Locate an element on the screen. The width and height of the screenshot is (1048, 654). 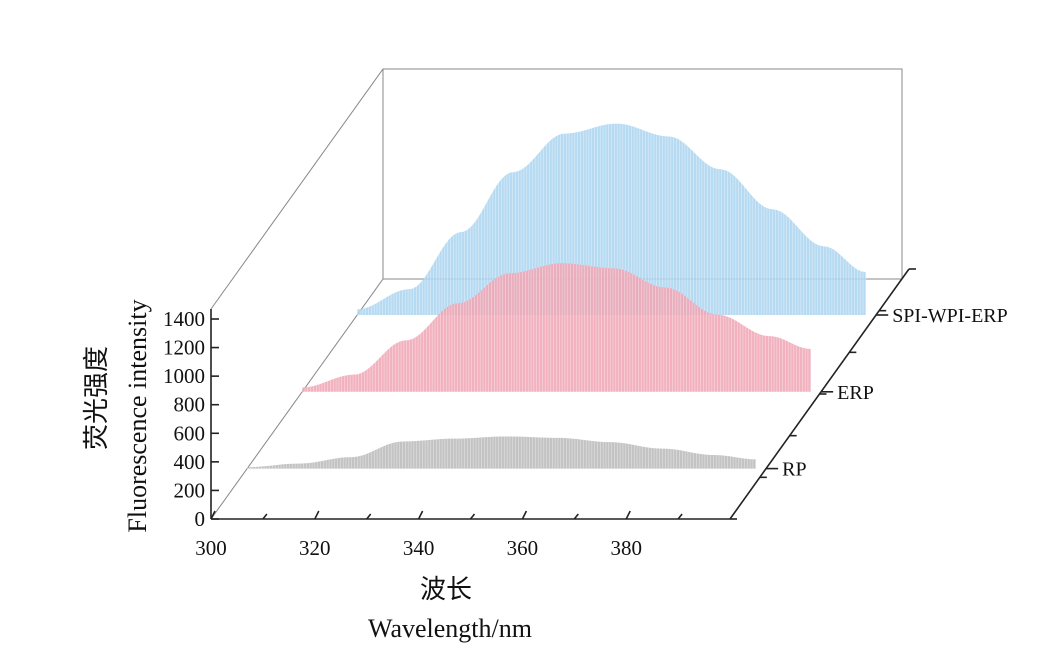
series-erp is located at coordinates (556, 327).